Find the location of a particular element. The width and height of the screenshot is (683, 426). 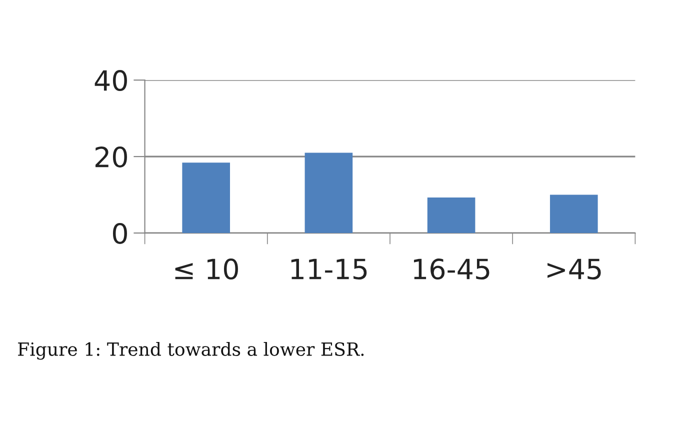

x-tick-label: ≤ 10 is located at coordinates (206, 269).